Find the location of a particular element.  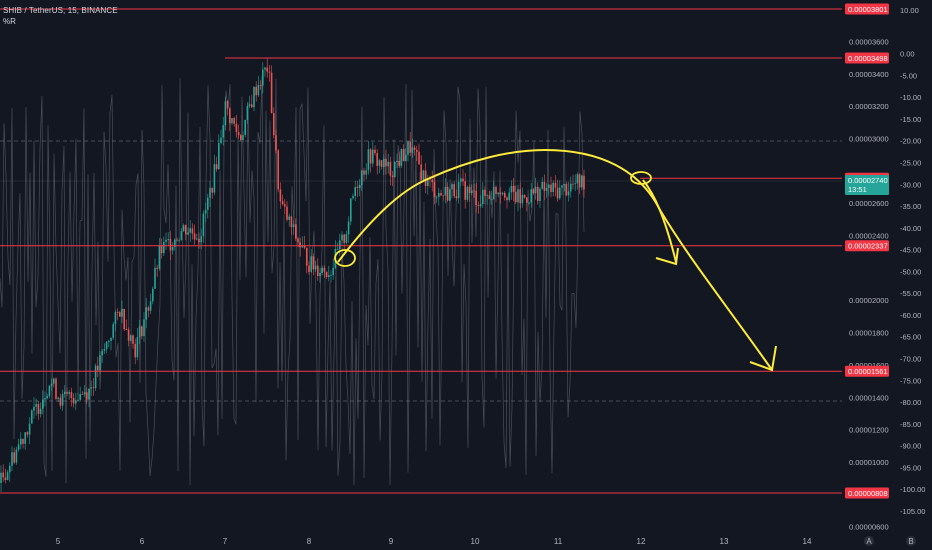

price-tick-label: 0.00003400 is located at coordinates (869, 74).